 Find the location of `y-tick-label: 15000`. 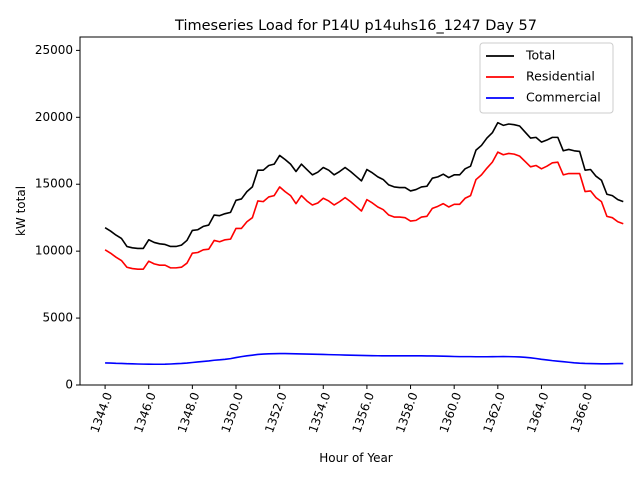

y-tick-label: 15000 is located at coordinates (54, 184).